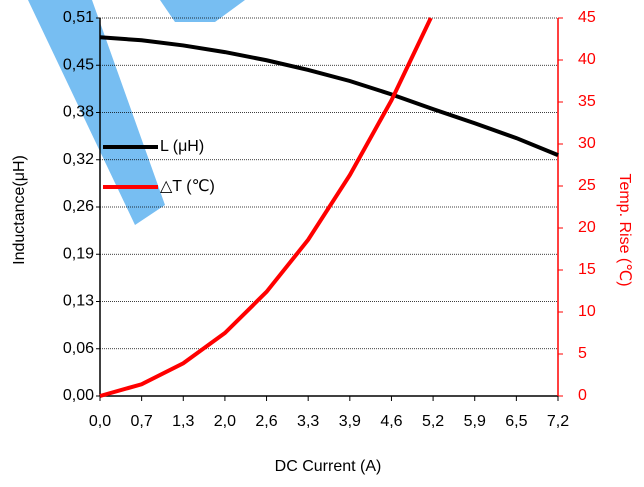  Describe the element at coordinates (516, 421) in the screenshot. I see `x-tick-label: 6,5` at that location.